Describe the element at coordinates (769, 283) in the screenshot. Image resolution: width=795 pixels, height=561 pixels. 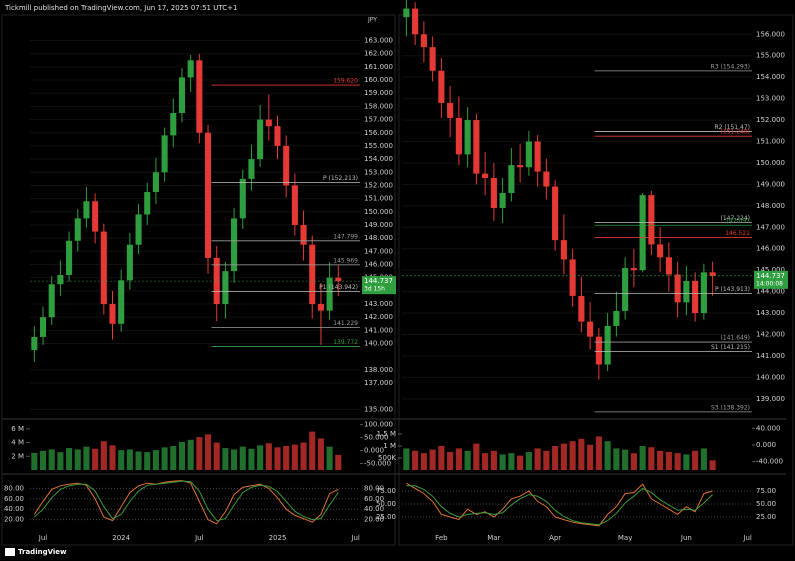
I see `countdown: 14:00:08` at that location.